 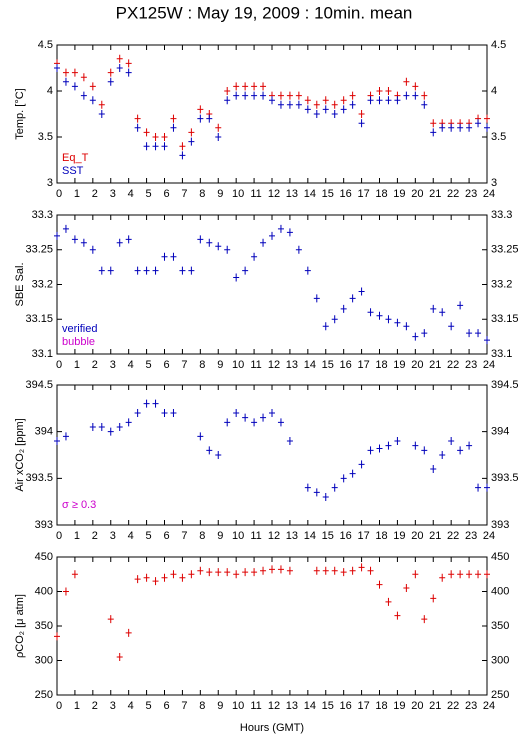 What do you see at coordinates (471, 194) in the screenshot?
I see `x-tick-label: 23` at bounding box center [471, 194].